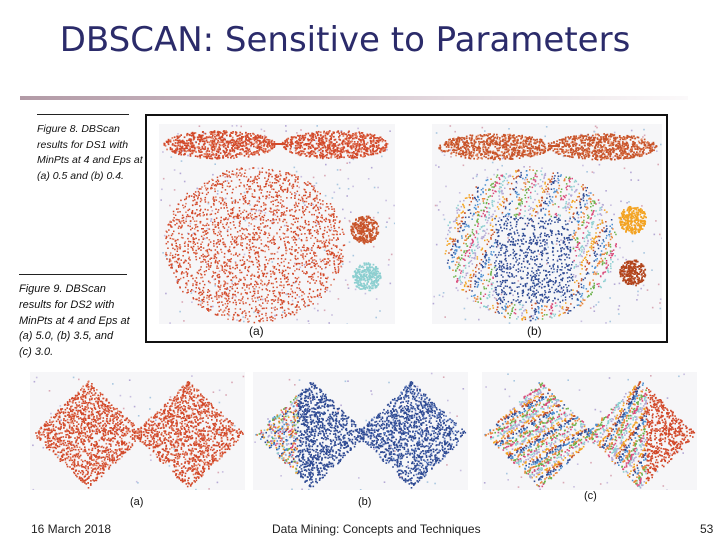 The image size is (720, 540). What do you see at coordinates (90, 160) in the screenshot?
I see `figure8-caption-line: MinPts at 4 and Eps at` at bounding box center [90, 160].